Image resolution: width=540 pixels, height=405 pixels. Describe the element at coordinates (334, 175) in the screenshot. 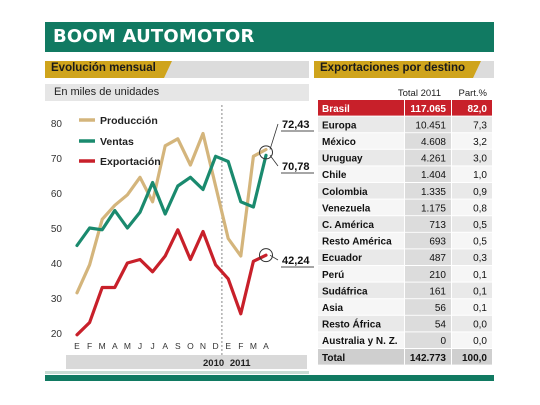

I see `table-destino: Chile` at that location.